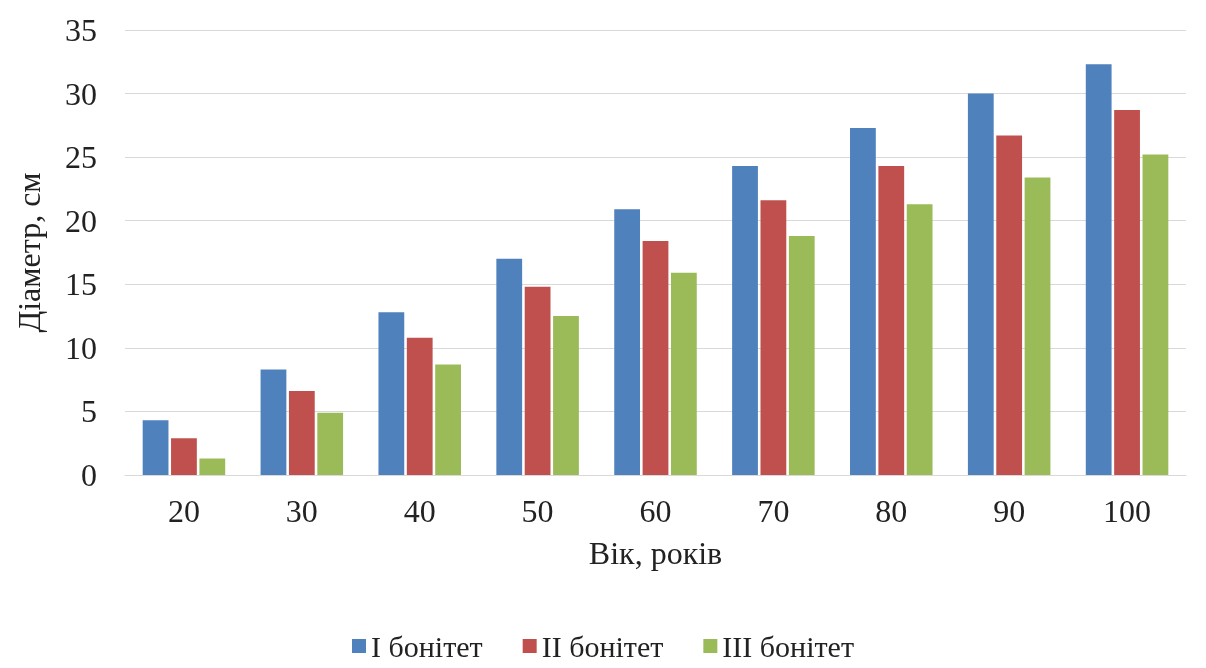  I want to click on y-tick-label: 30, so click(81, 93).